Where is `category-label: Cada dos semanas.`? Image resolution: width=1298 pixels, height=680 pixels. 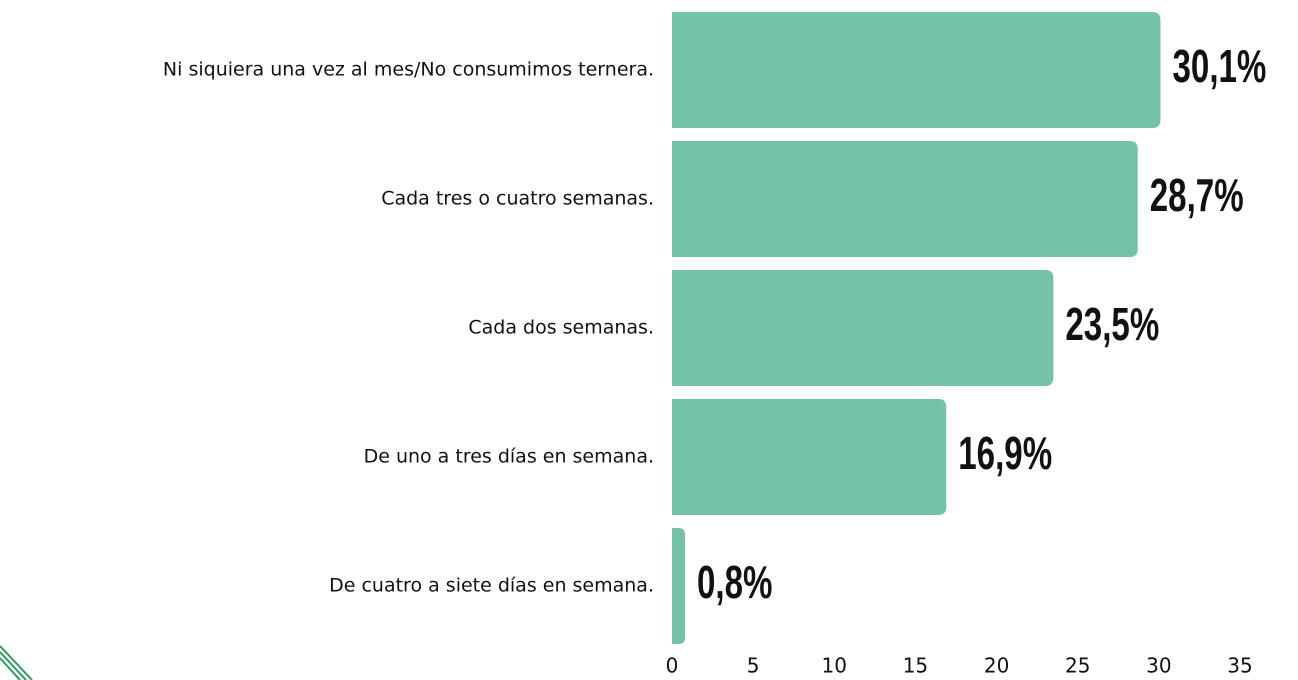 category-label: Cada dos semanas. is located at coordinates (561, 328).